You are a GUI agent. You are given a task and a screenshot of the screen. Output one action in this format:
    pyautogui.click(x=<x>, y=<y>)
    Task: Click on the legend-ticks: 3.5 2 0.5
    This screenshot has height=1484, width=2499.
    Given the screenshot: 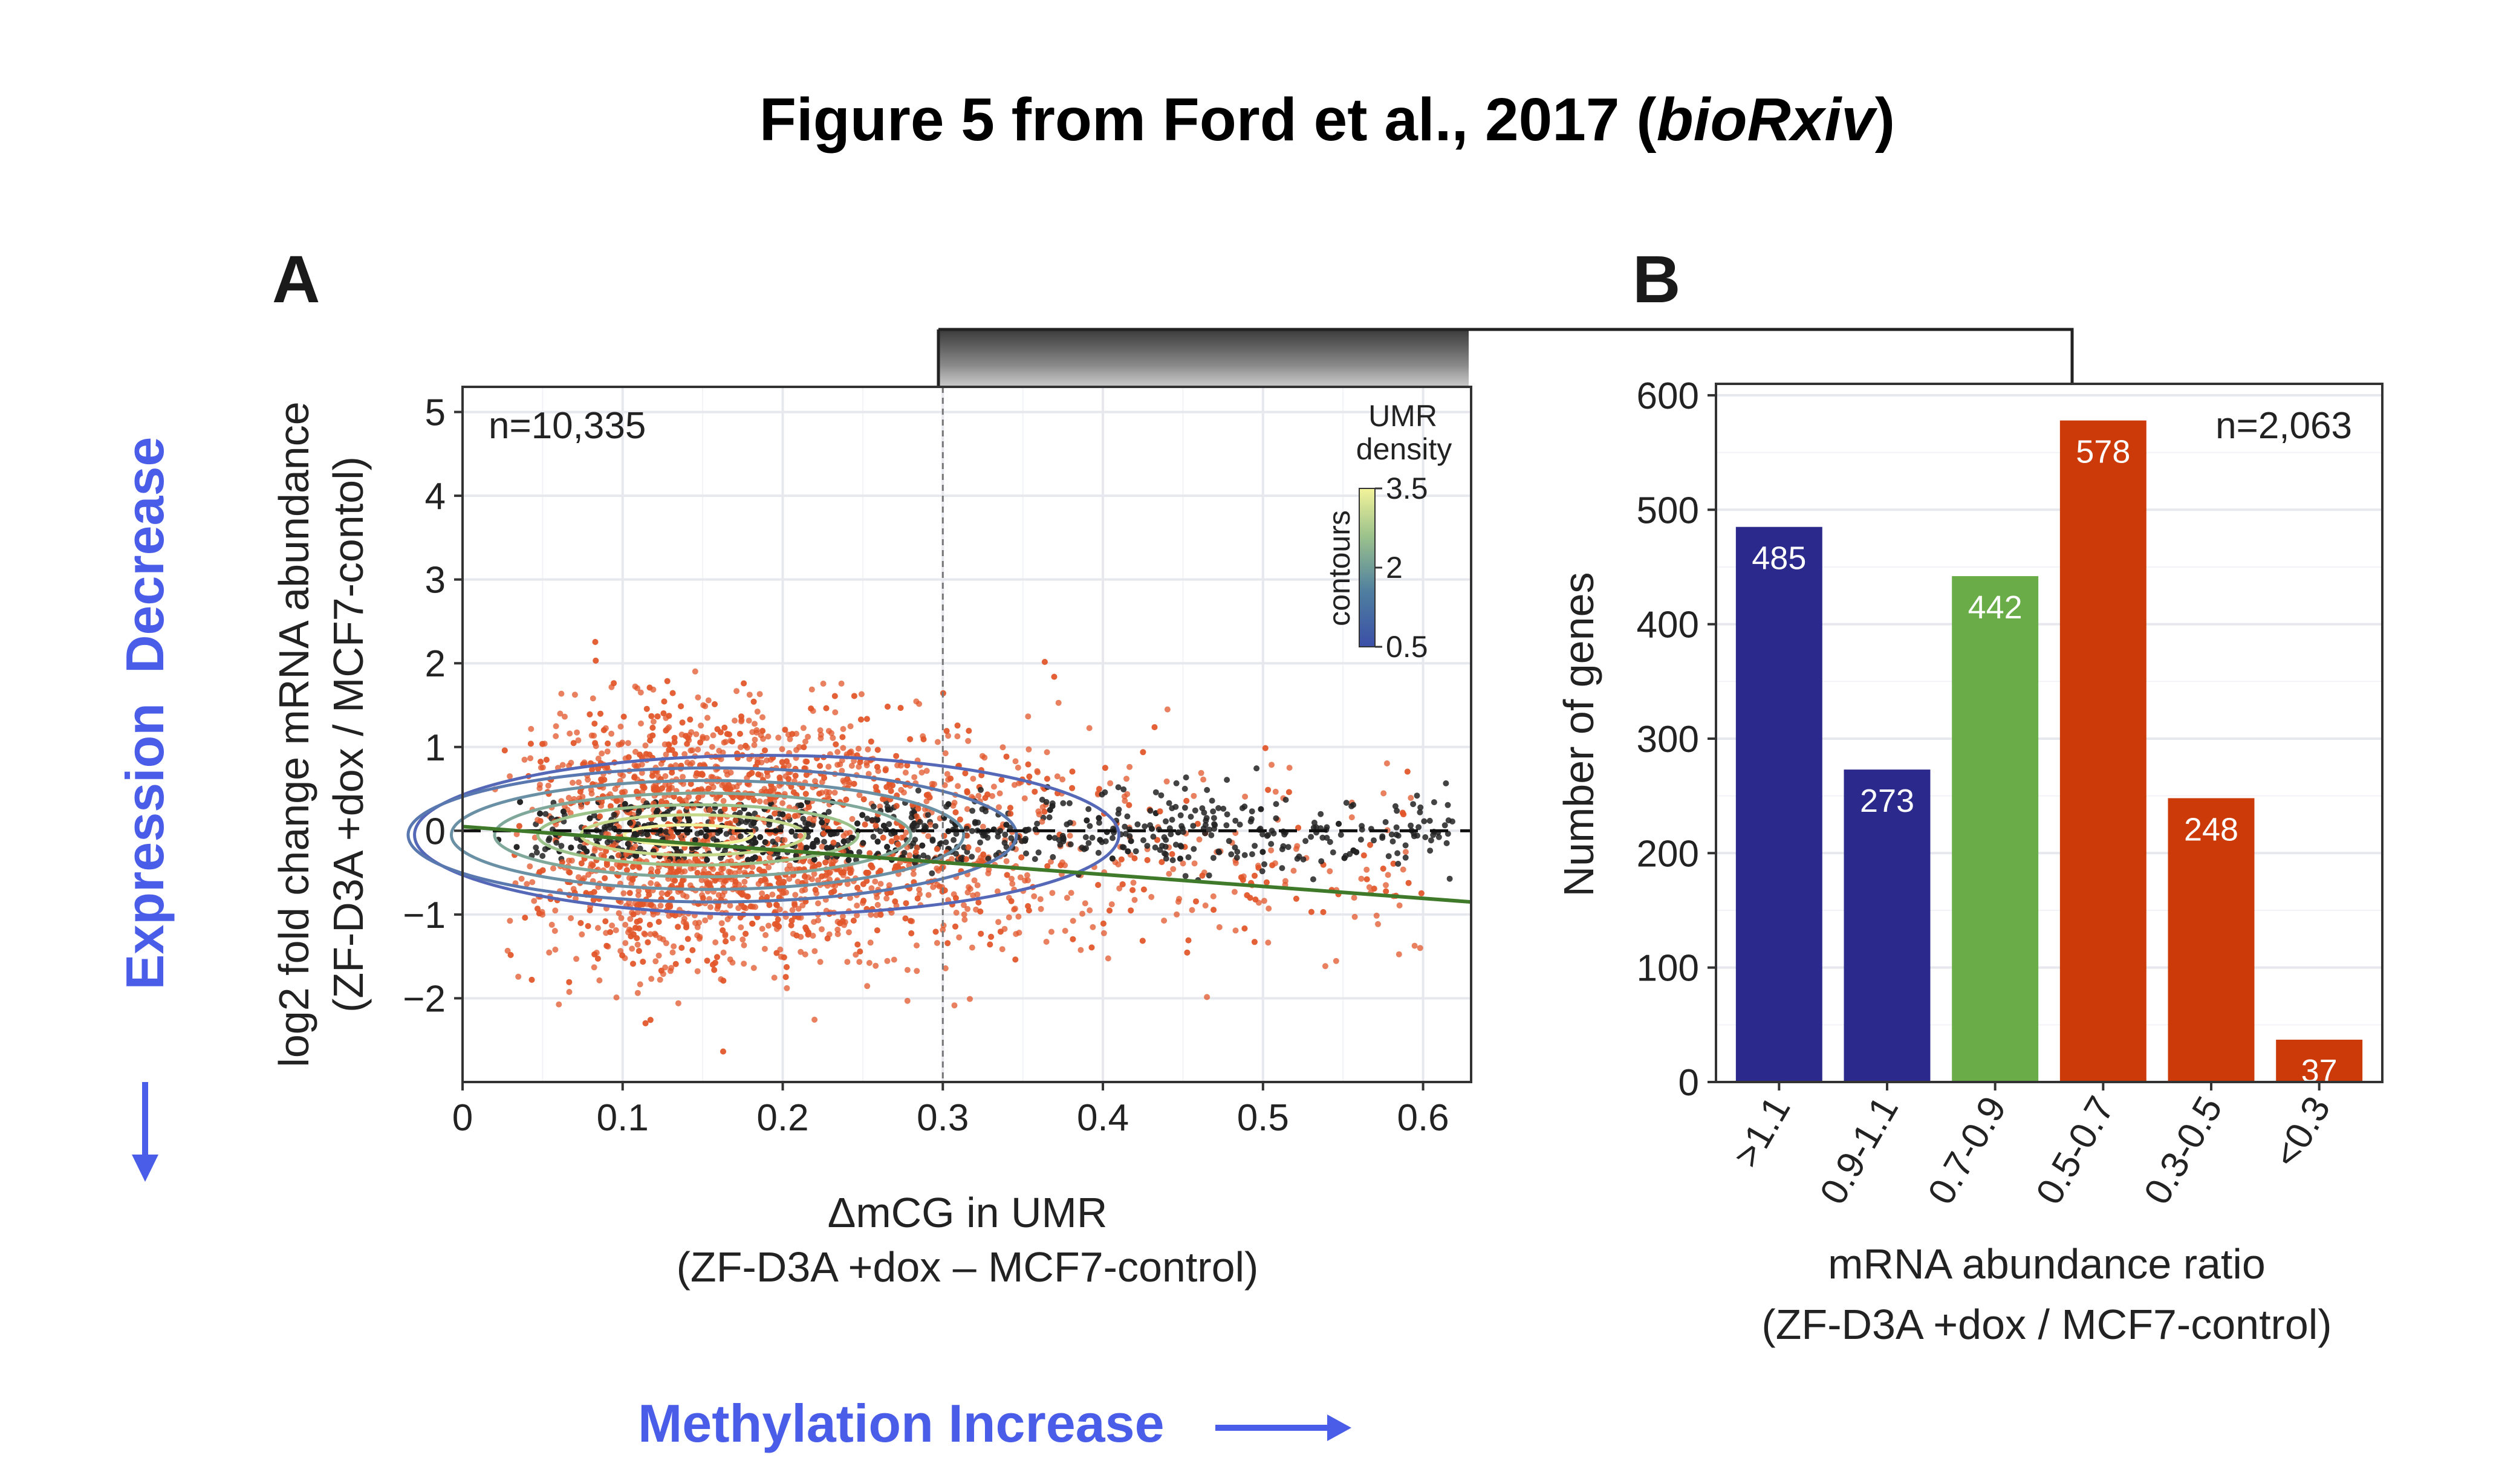 What is the action you would take?
    pyautogui.click(x=1401, y=568)
    